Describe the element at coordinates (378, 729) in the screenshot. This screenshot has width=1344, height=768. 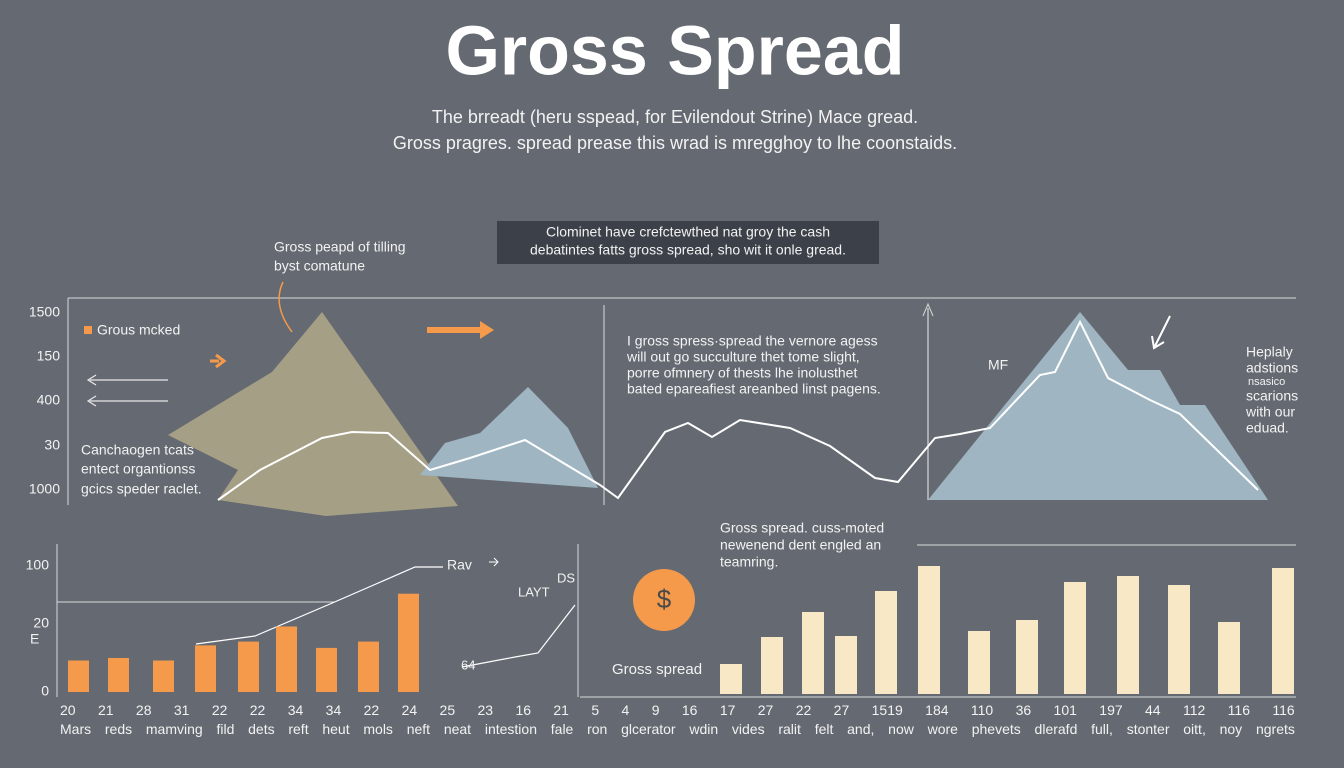
I see `x-label: mols` at that location.